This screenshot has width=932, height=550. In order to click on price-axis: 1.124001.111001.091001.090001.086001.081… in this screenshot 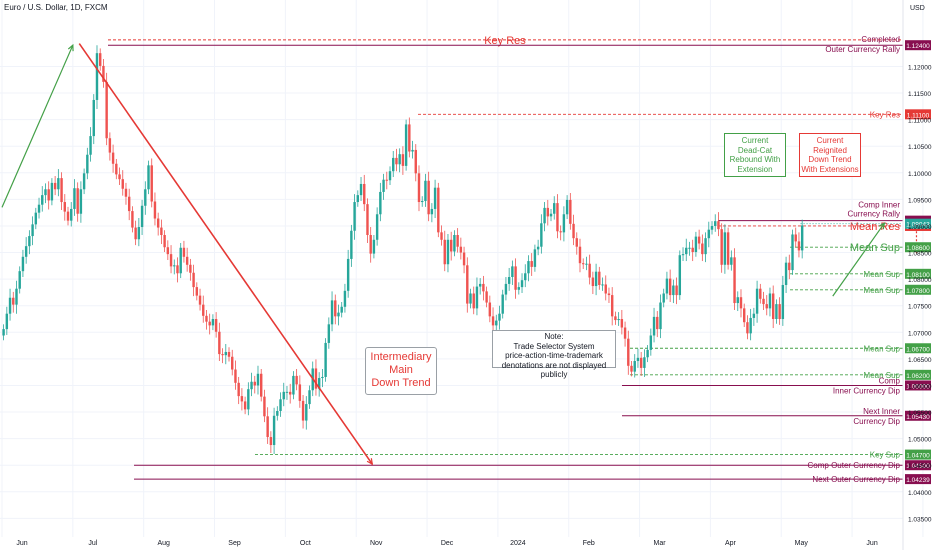, I will do `click(917, 275)`.